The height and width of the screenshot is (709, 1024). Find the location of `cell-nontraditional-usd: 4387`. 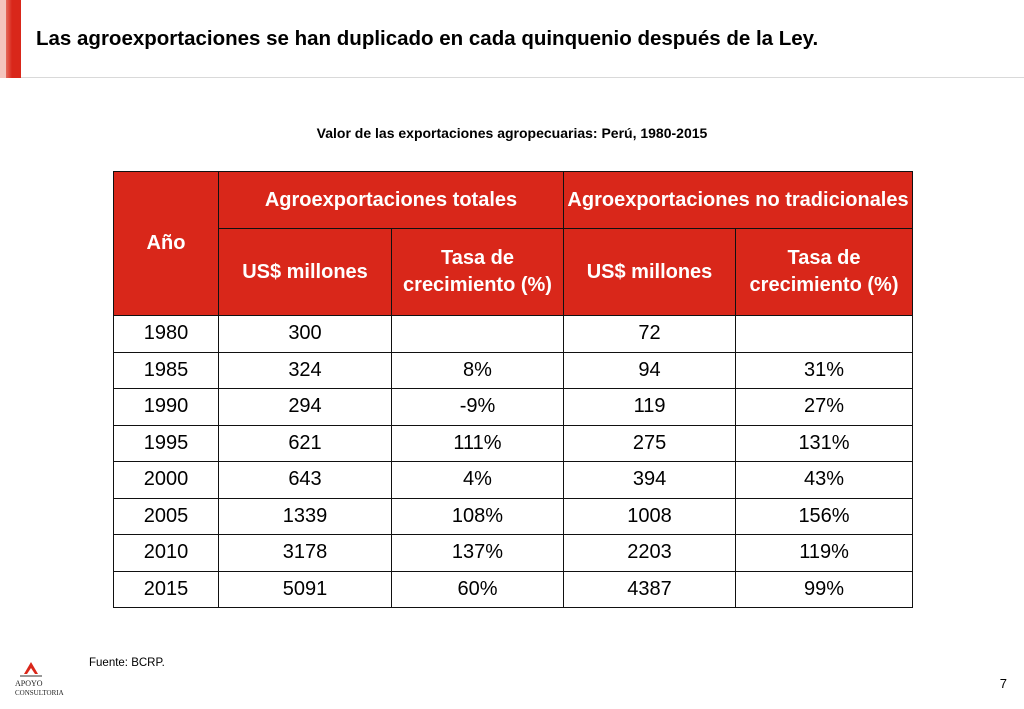

cell-nontraditional-usd: 4387 is located at coordinates (650, 589).